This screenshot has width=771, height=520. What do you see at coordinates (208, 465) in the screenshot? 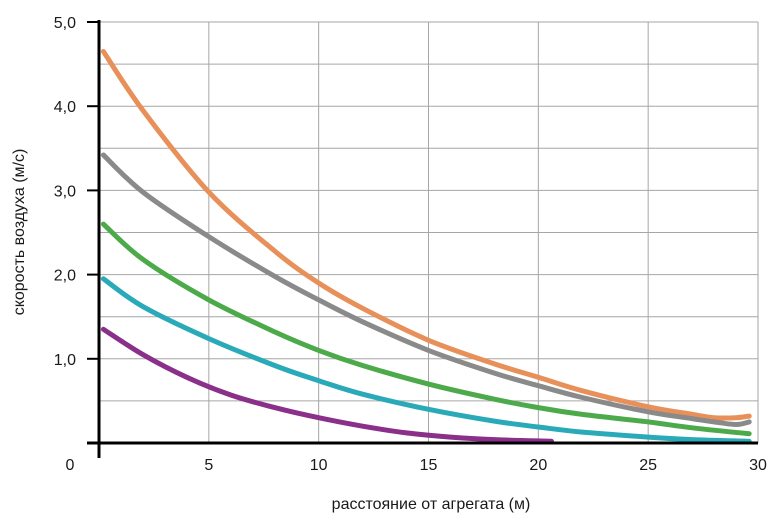
I see `x-tick-label: 5` at bounding box center [208, 465].